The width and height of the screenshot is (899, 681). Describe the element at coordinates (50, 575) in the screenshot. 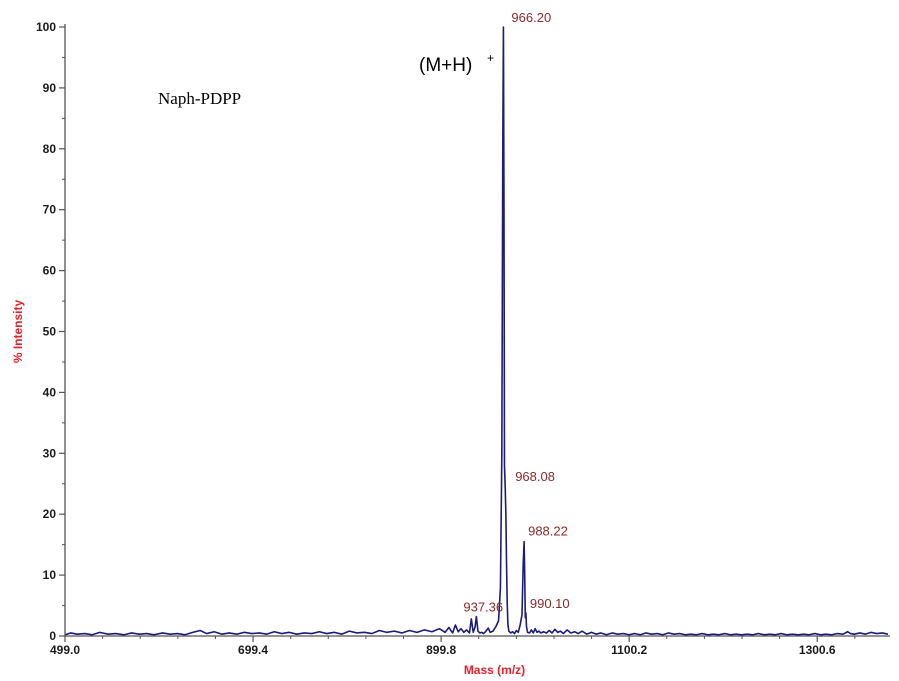

I see `y-tick-label: 10` at that location.